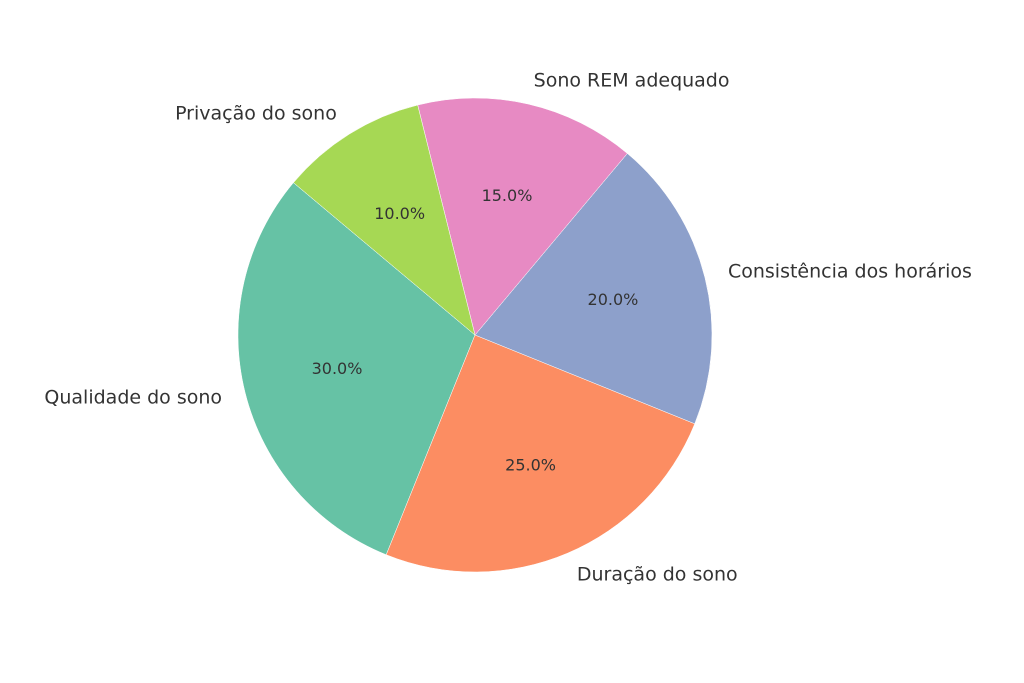  I want to click on percent-label: 10.0%, so click(399, 213).